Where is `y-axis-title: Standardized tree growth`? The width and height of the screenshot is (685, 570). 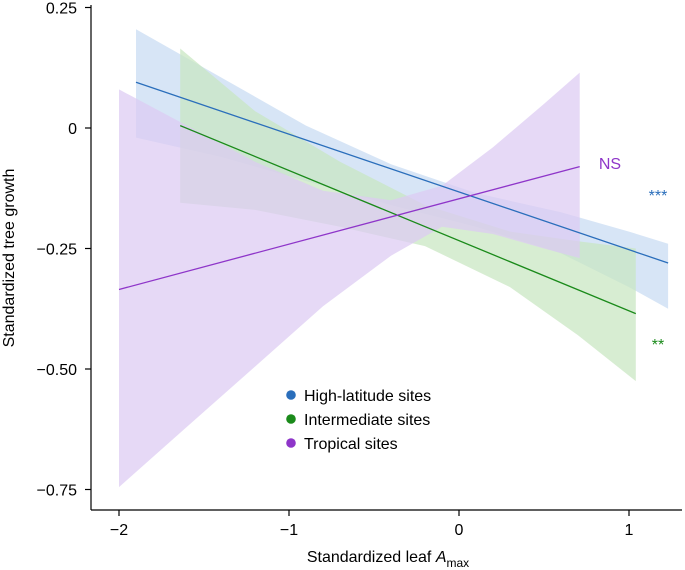
y-axis-title: Standardized tree growth is located at coordinates (9, 258).